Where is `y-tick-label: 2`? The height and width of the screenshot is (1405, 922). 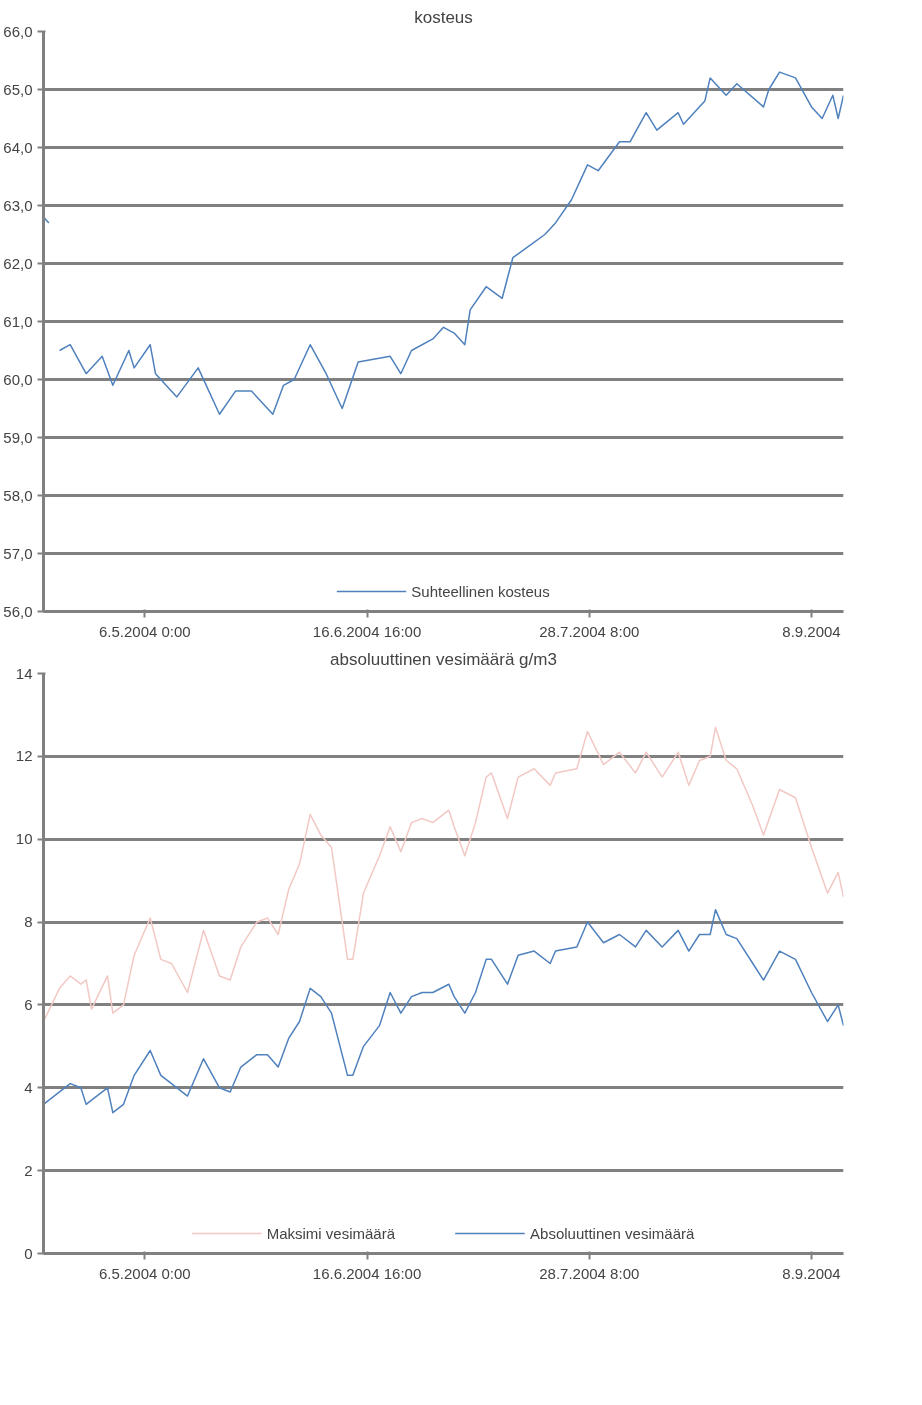
y-tick-label: 2 is located at coordinates (28, 1170).